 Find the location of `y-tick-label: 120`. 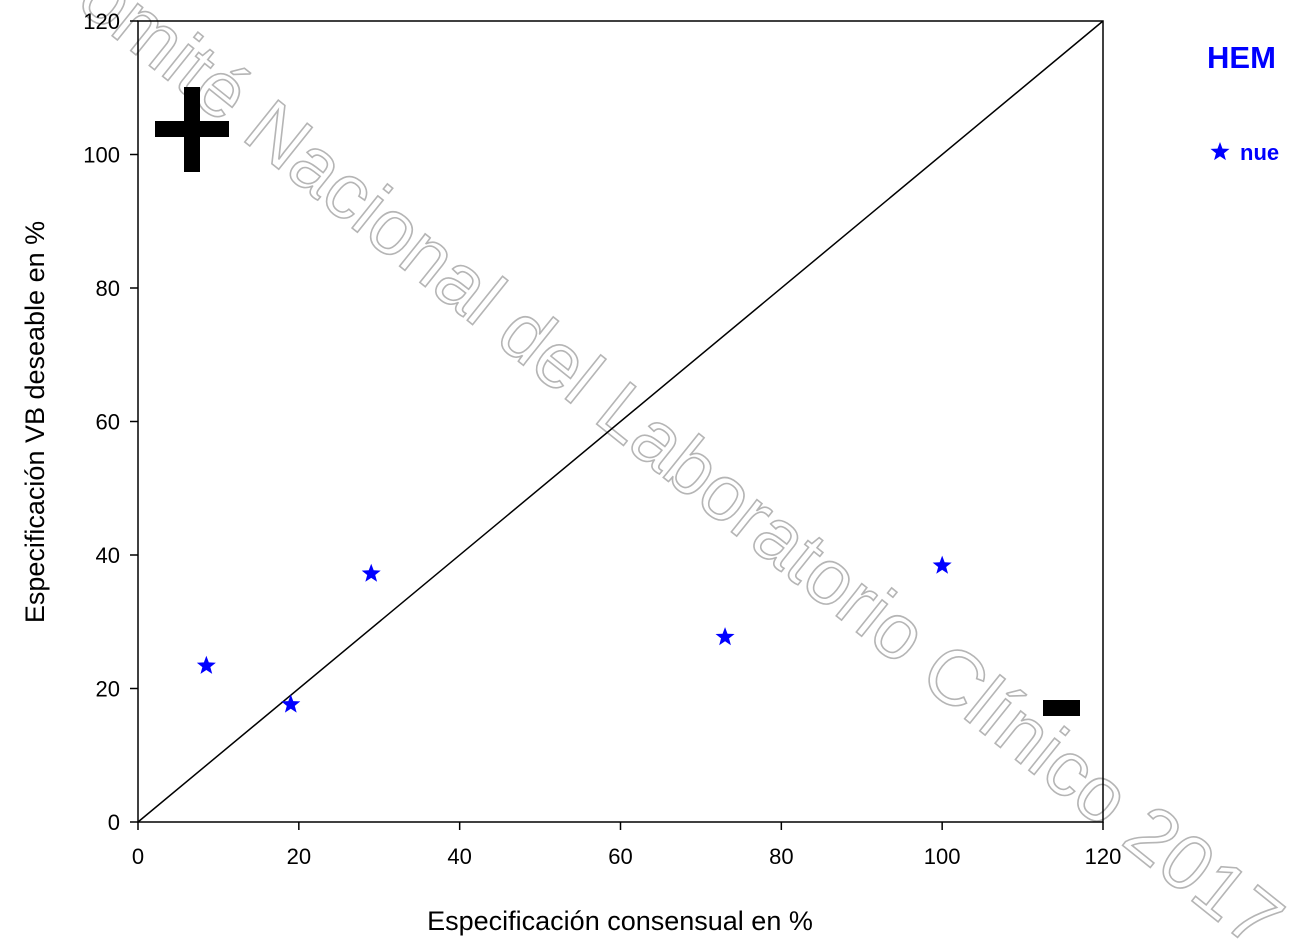

y-tick-label: 120 is located at coordinates (101, 21).